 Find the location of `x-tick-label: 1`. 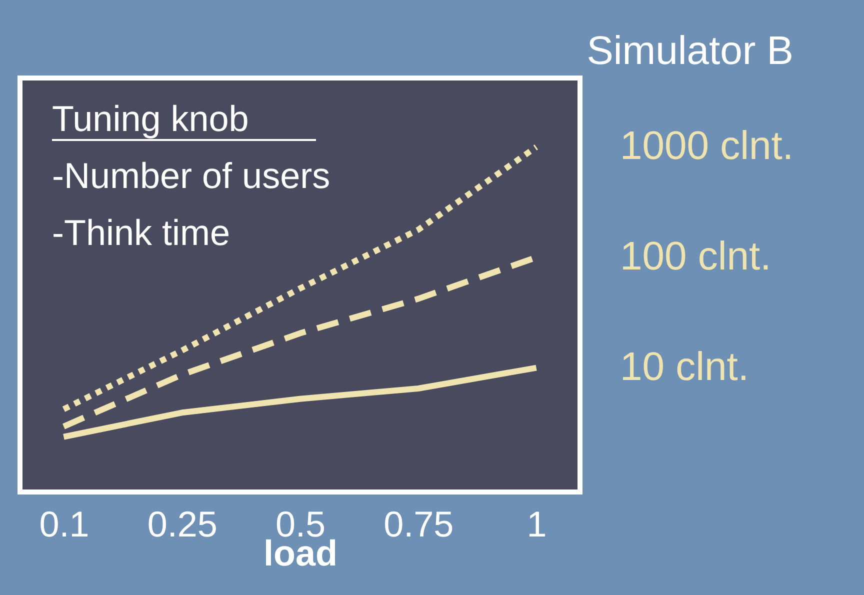

x-tick-label: 1 is located at coordinates (536, 524).